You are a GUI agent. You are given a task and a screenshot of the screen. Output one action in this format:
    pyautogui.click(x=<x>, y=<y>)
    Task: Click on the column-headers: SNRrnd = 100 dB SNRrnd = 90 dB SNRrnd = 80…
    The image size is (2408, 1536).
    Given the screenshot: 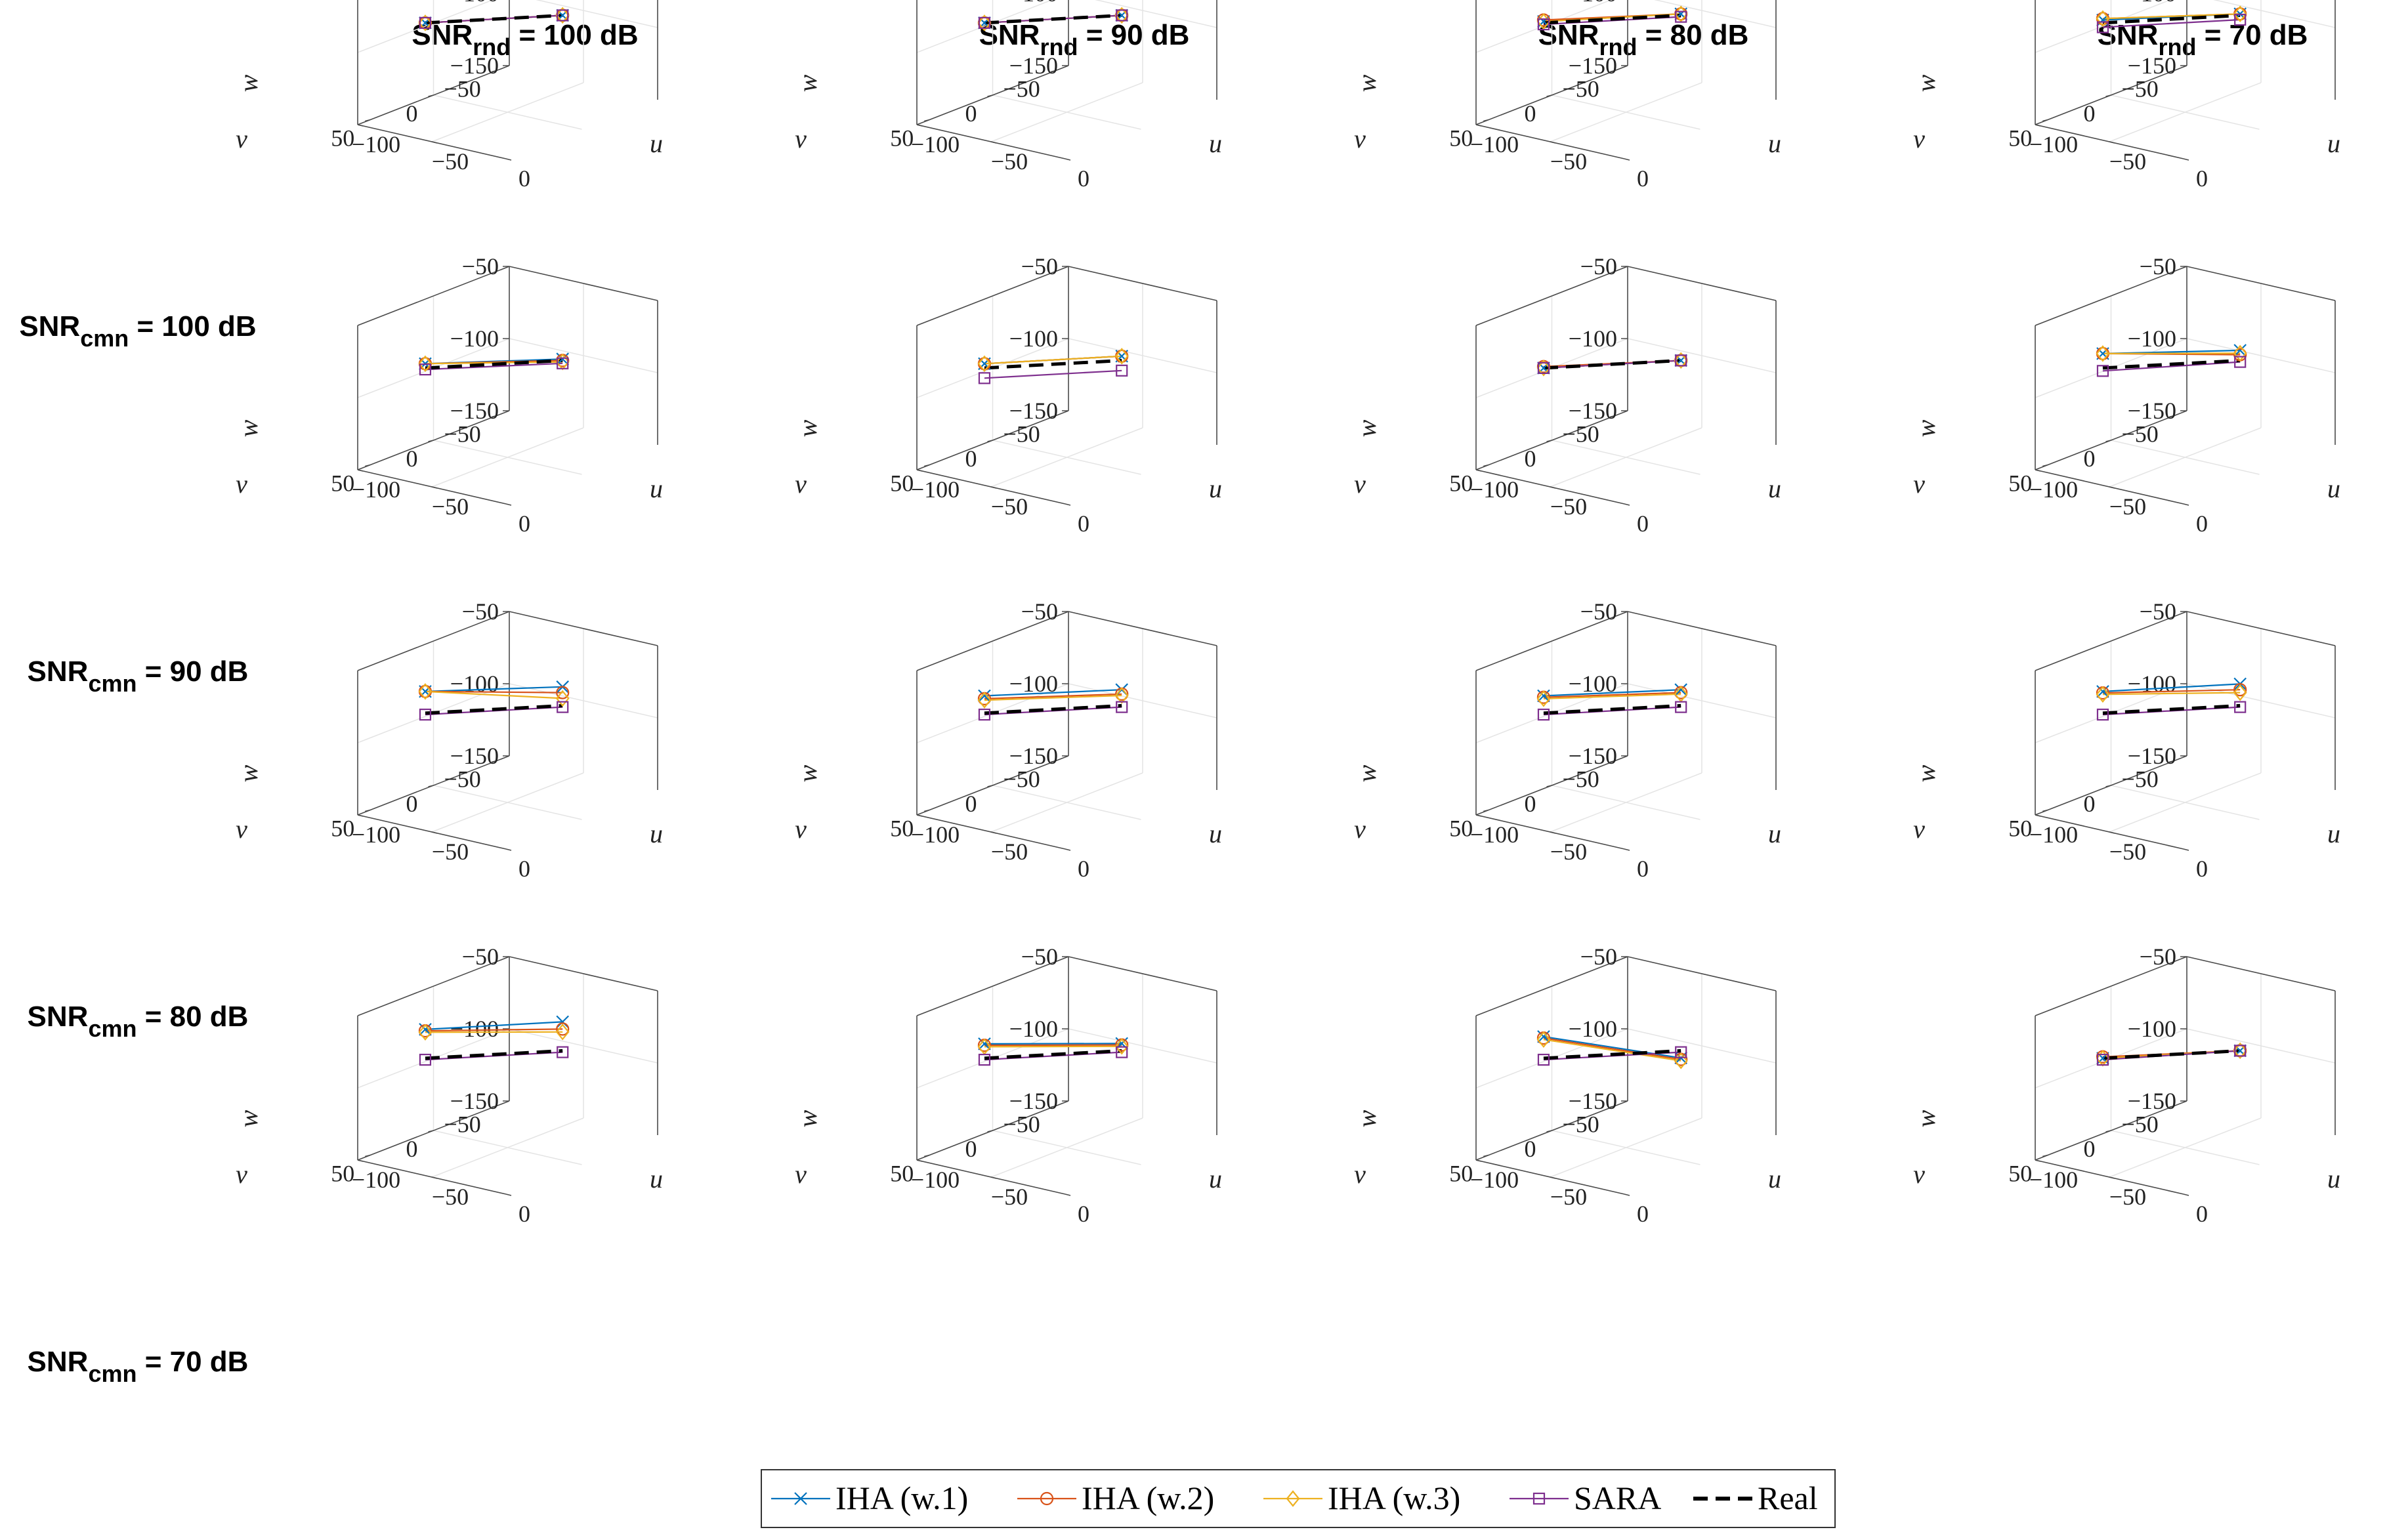 What is the action you would take?
    pyautogui.click(x=1360, y=40)
    